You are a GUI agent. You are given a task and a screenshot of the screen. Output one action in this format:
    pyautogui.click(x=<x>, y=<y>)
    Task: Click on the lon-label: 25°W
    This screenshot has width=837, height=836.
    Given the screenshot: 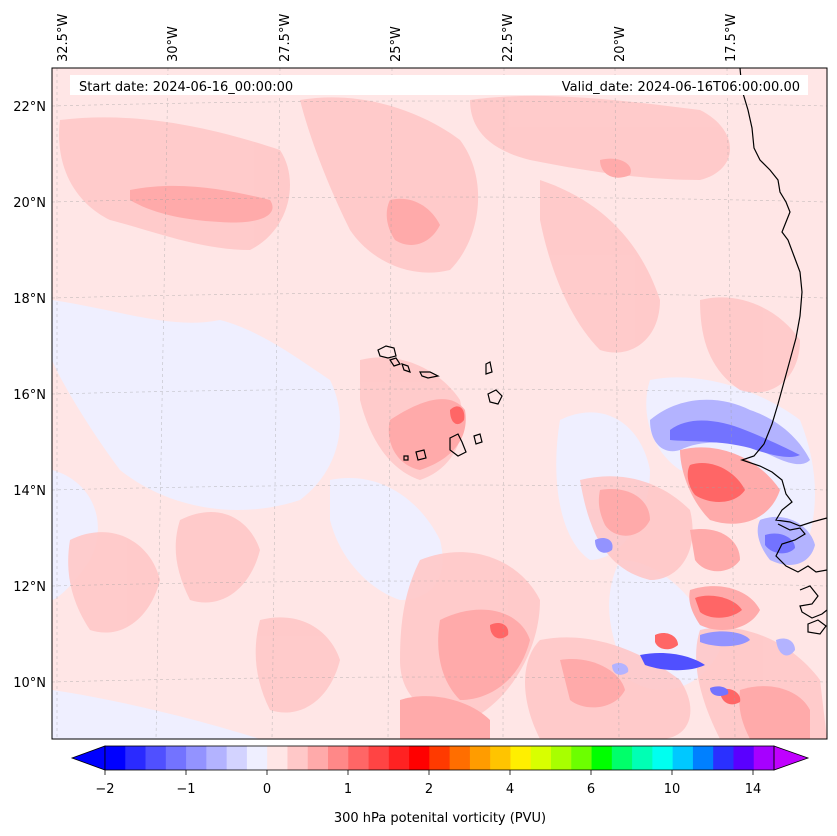 What is the action you would take?
    pyautogui.click(x=396, y=44)
    